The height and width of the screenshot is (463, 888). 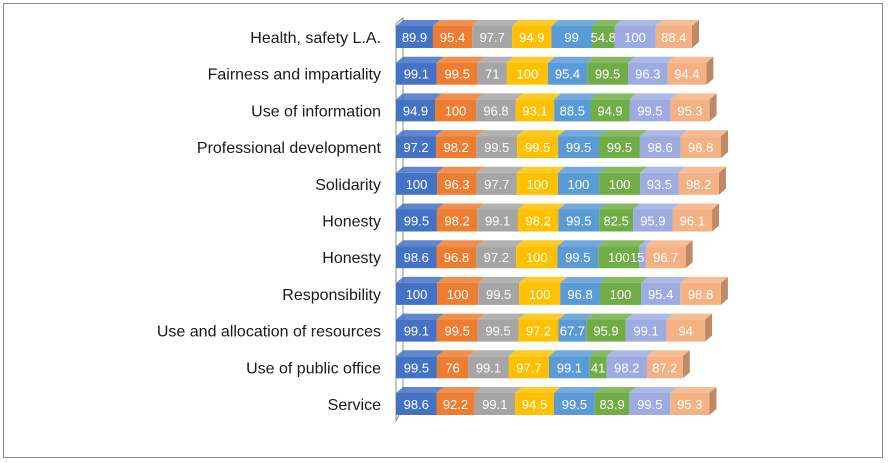 I want to click on value-label: 97.2, so click(x=415, y=147).